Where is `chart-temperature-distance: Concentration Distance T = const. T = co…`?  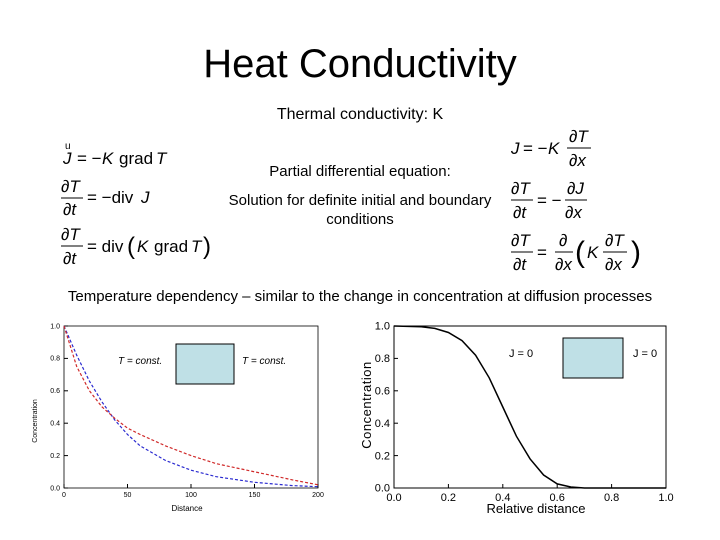 chart-temperature-distance: Concentration Distance T = const. T = co… is located at coordinates (178, 418).